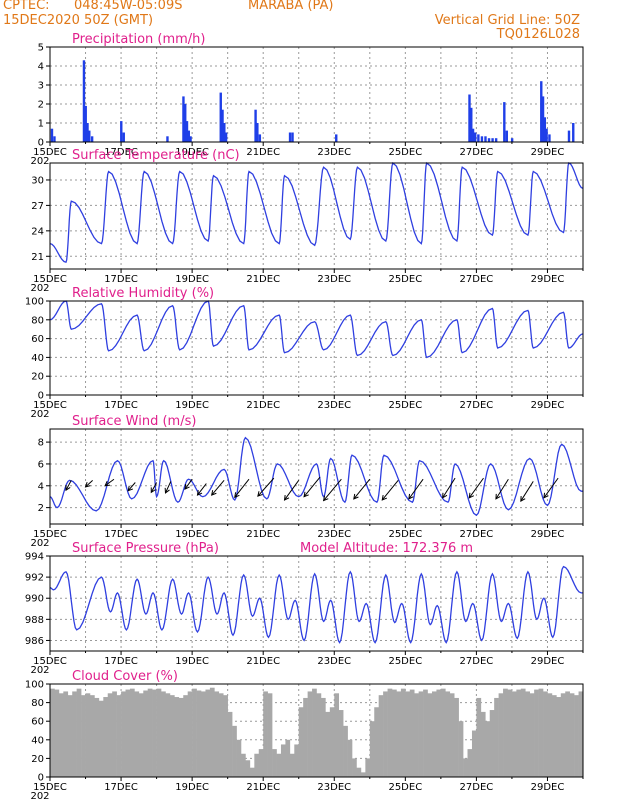 The width and height of the screenshot is (618, 800). Describe the element at coordinates (316, 476) in the screenshot. I see `wind-frame` at that location.